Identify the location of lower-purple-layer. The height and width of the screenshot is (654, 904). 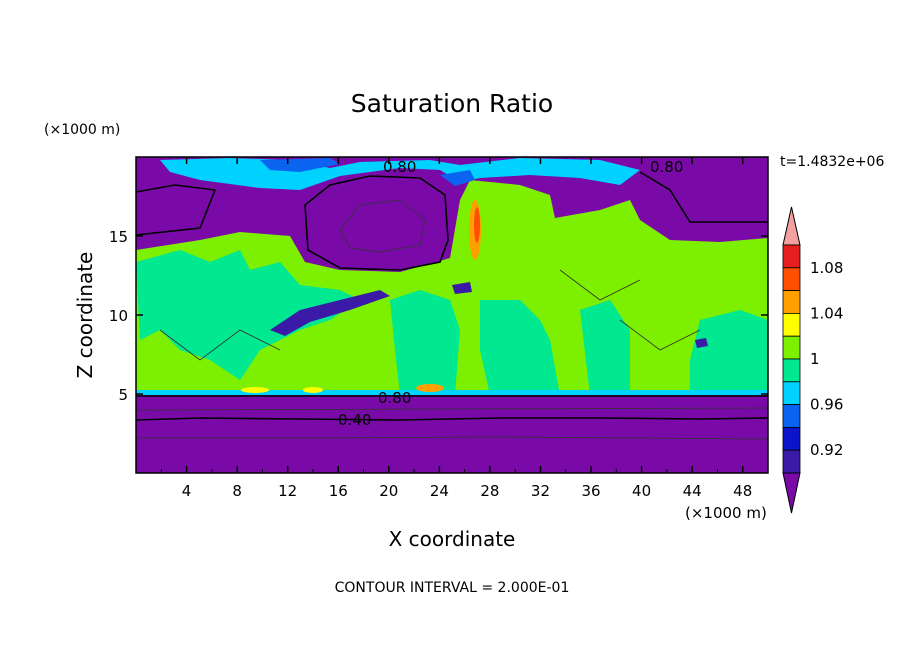
(452, 434).